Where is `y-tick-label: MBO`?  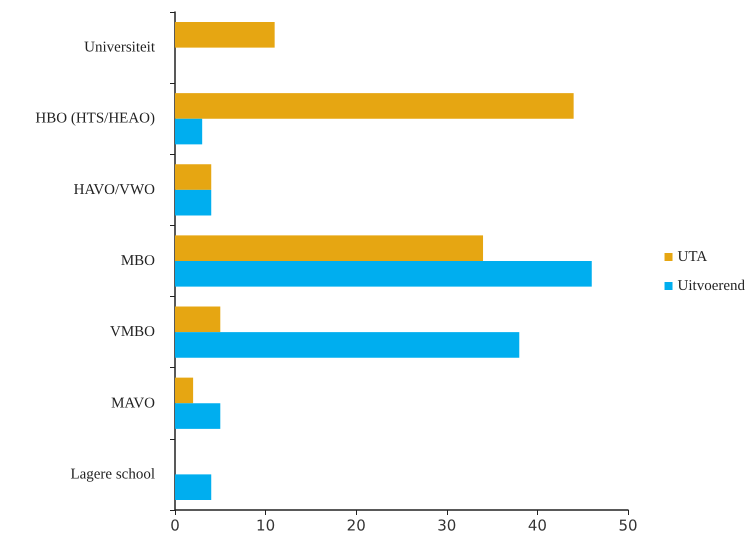
y-tick-label: MBO is located at coordinates (138, 261).